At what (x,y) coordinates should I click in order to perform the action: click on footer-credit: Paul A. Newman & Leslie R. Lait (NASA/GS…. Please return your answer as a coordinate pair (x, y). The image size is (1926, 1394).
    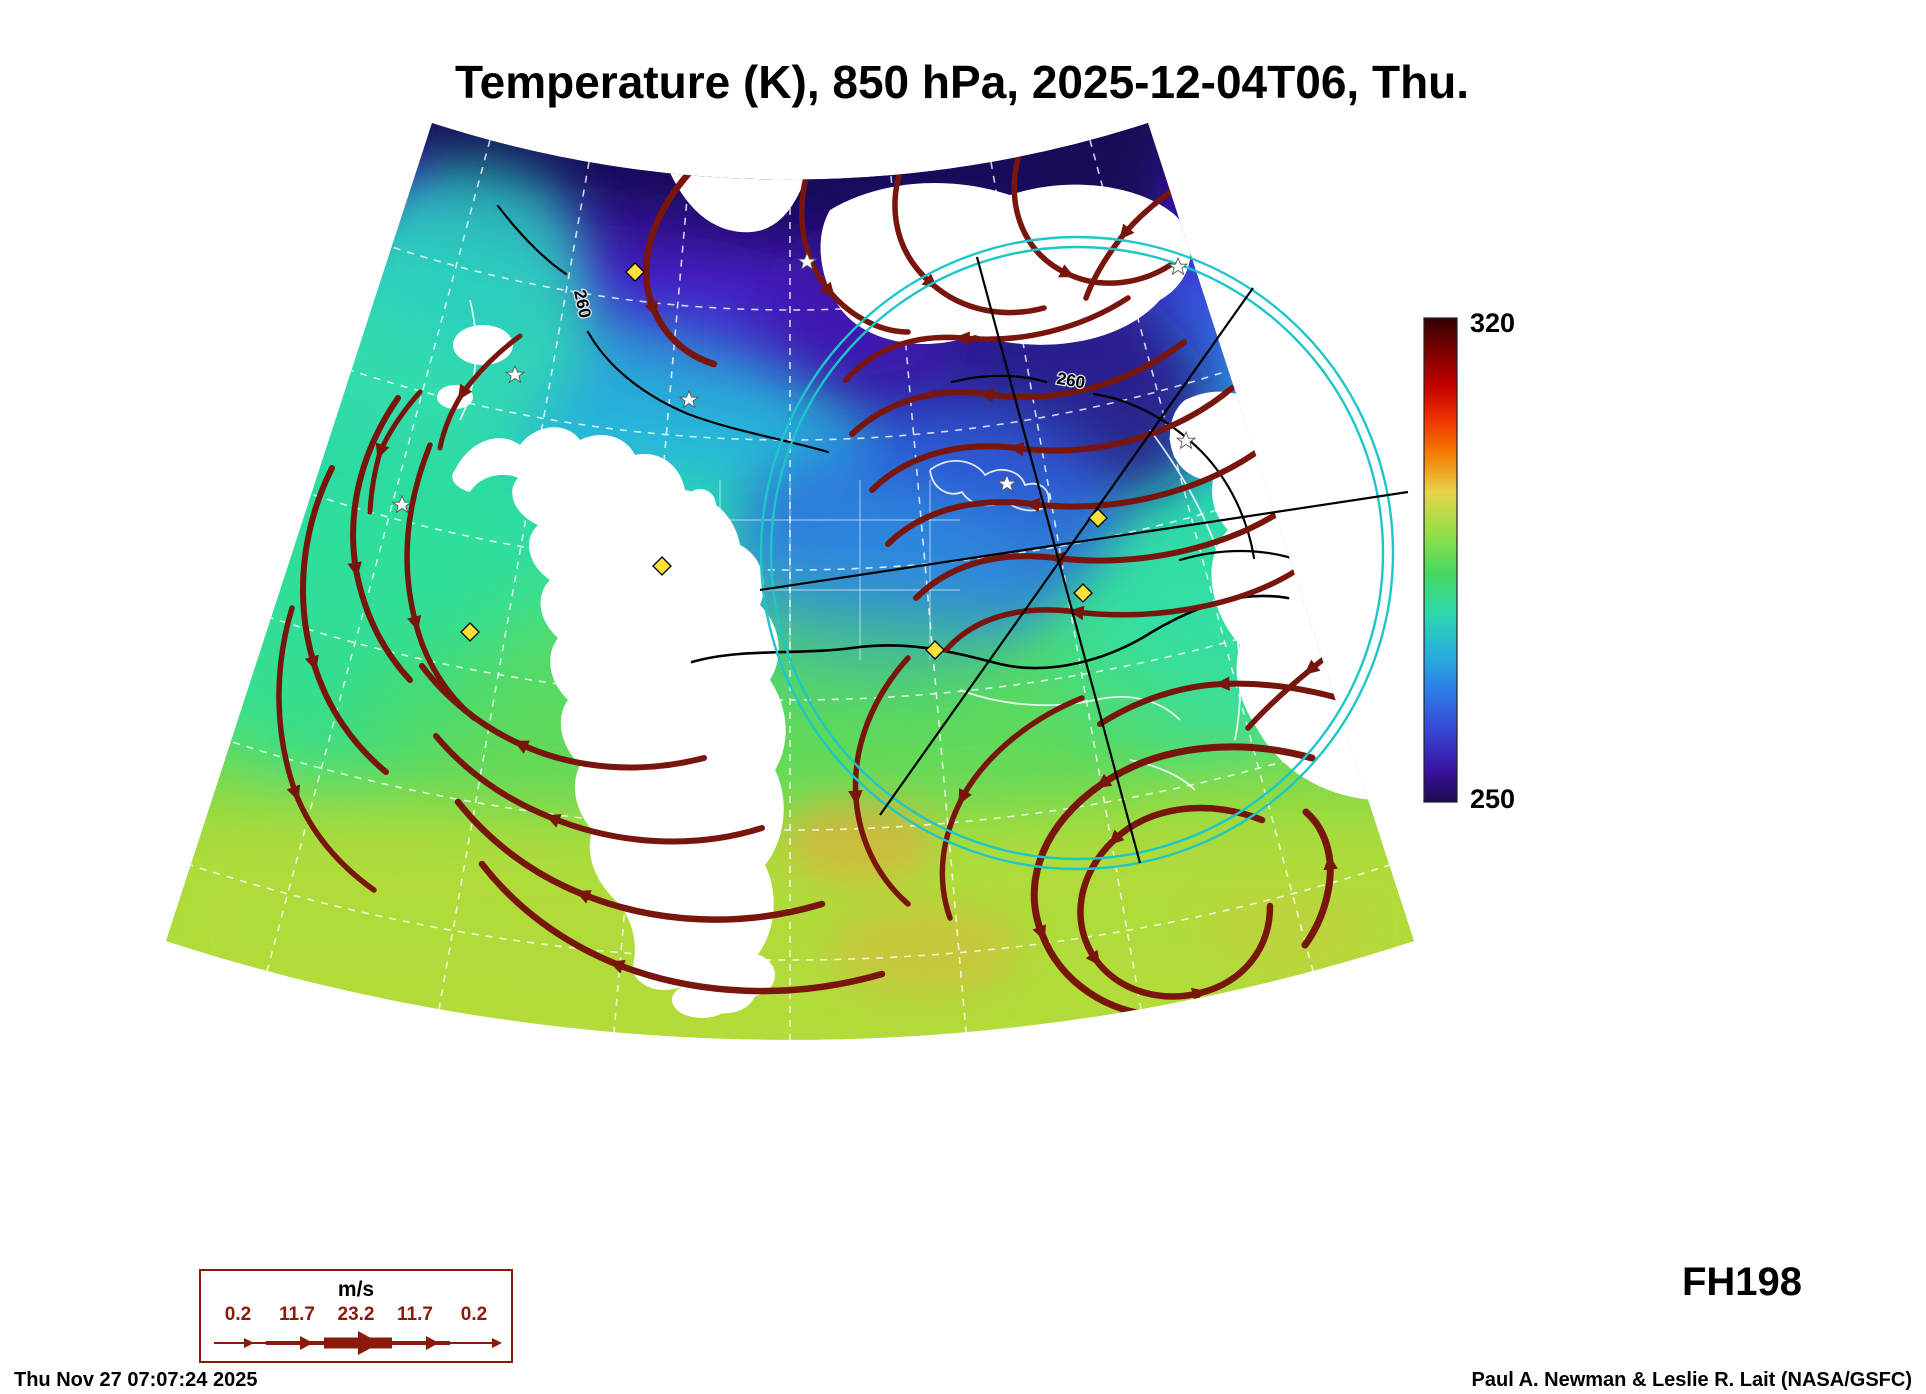
    Looking at the image, I should click on (1692, 1380).